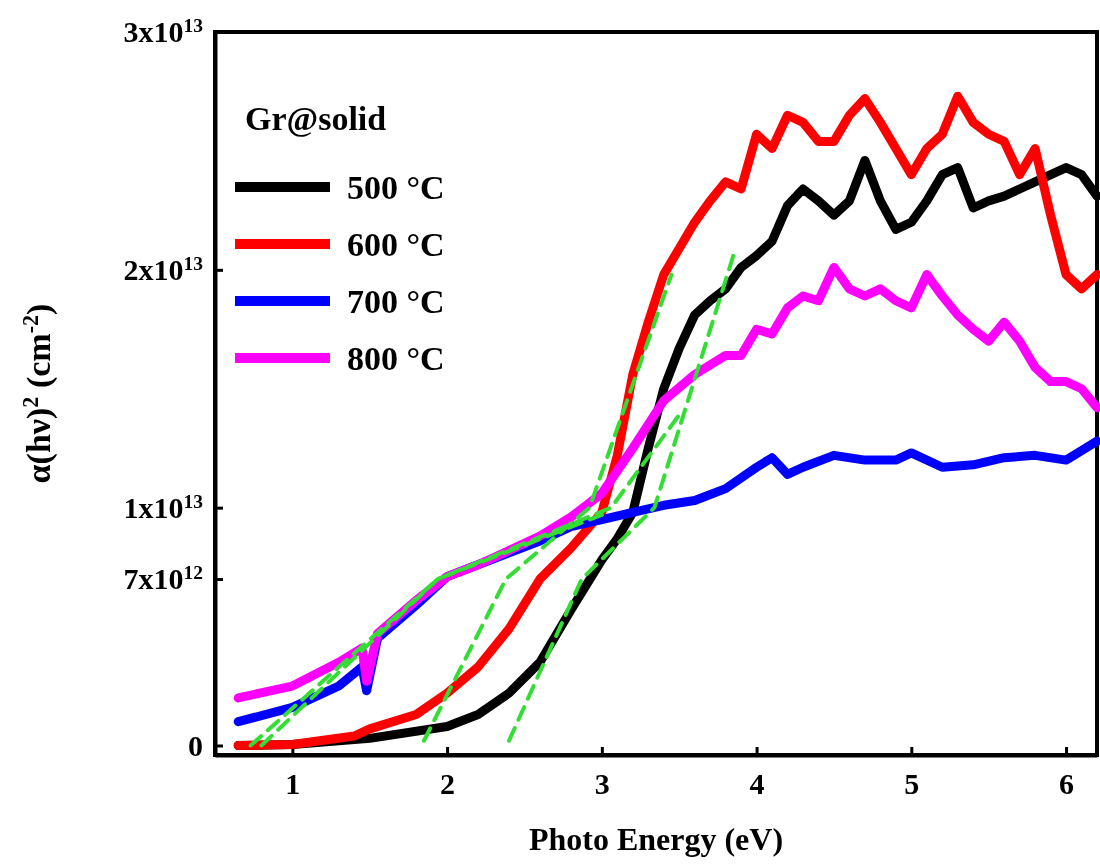  What do you see at coordinates (195, 745) in the screenshot?
I see `y-tick-label: 0` at bounding box center [195, 745].